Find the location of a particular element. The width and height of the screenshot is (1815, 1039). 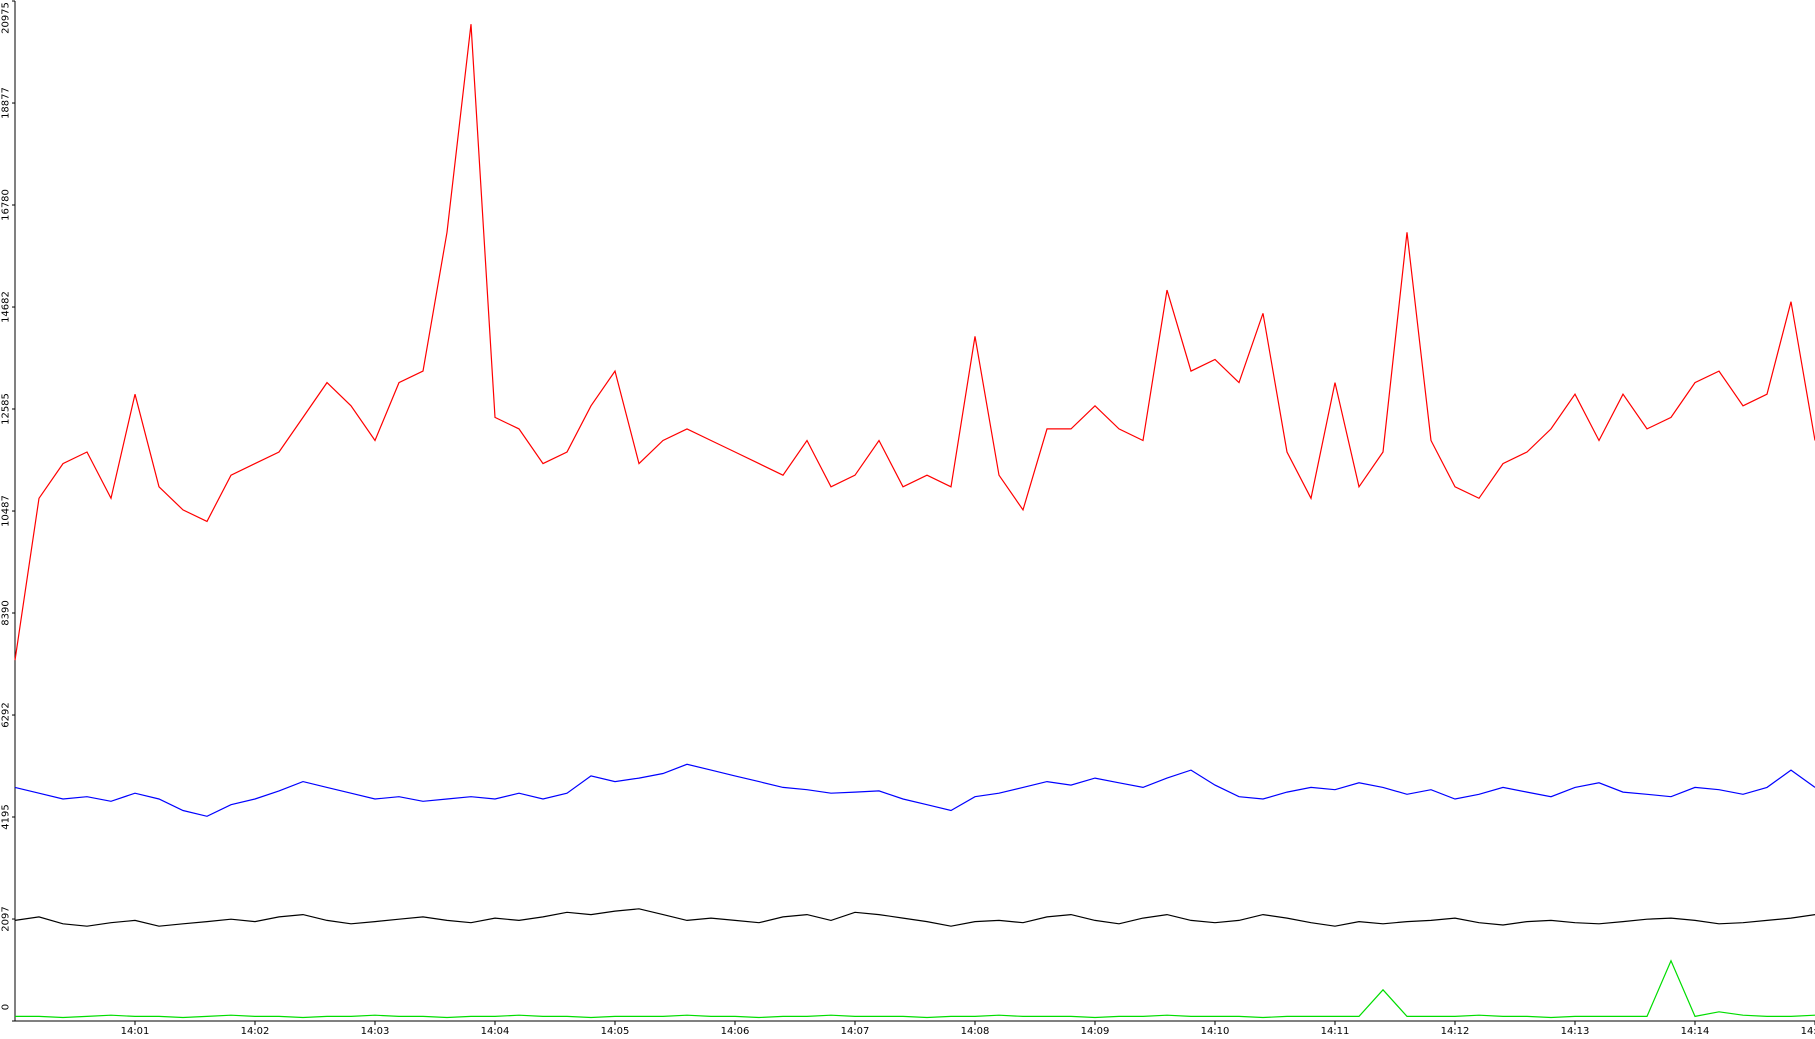

y-tick-label: 0 is located at coordinates (5, 1007).